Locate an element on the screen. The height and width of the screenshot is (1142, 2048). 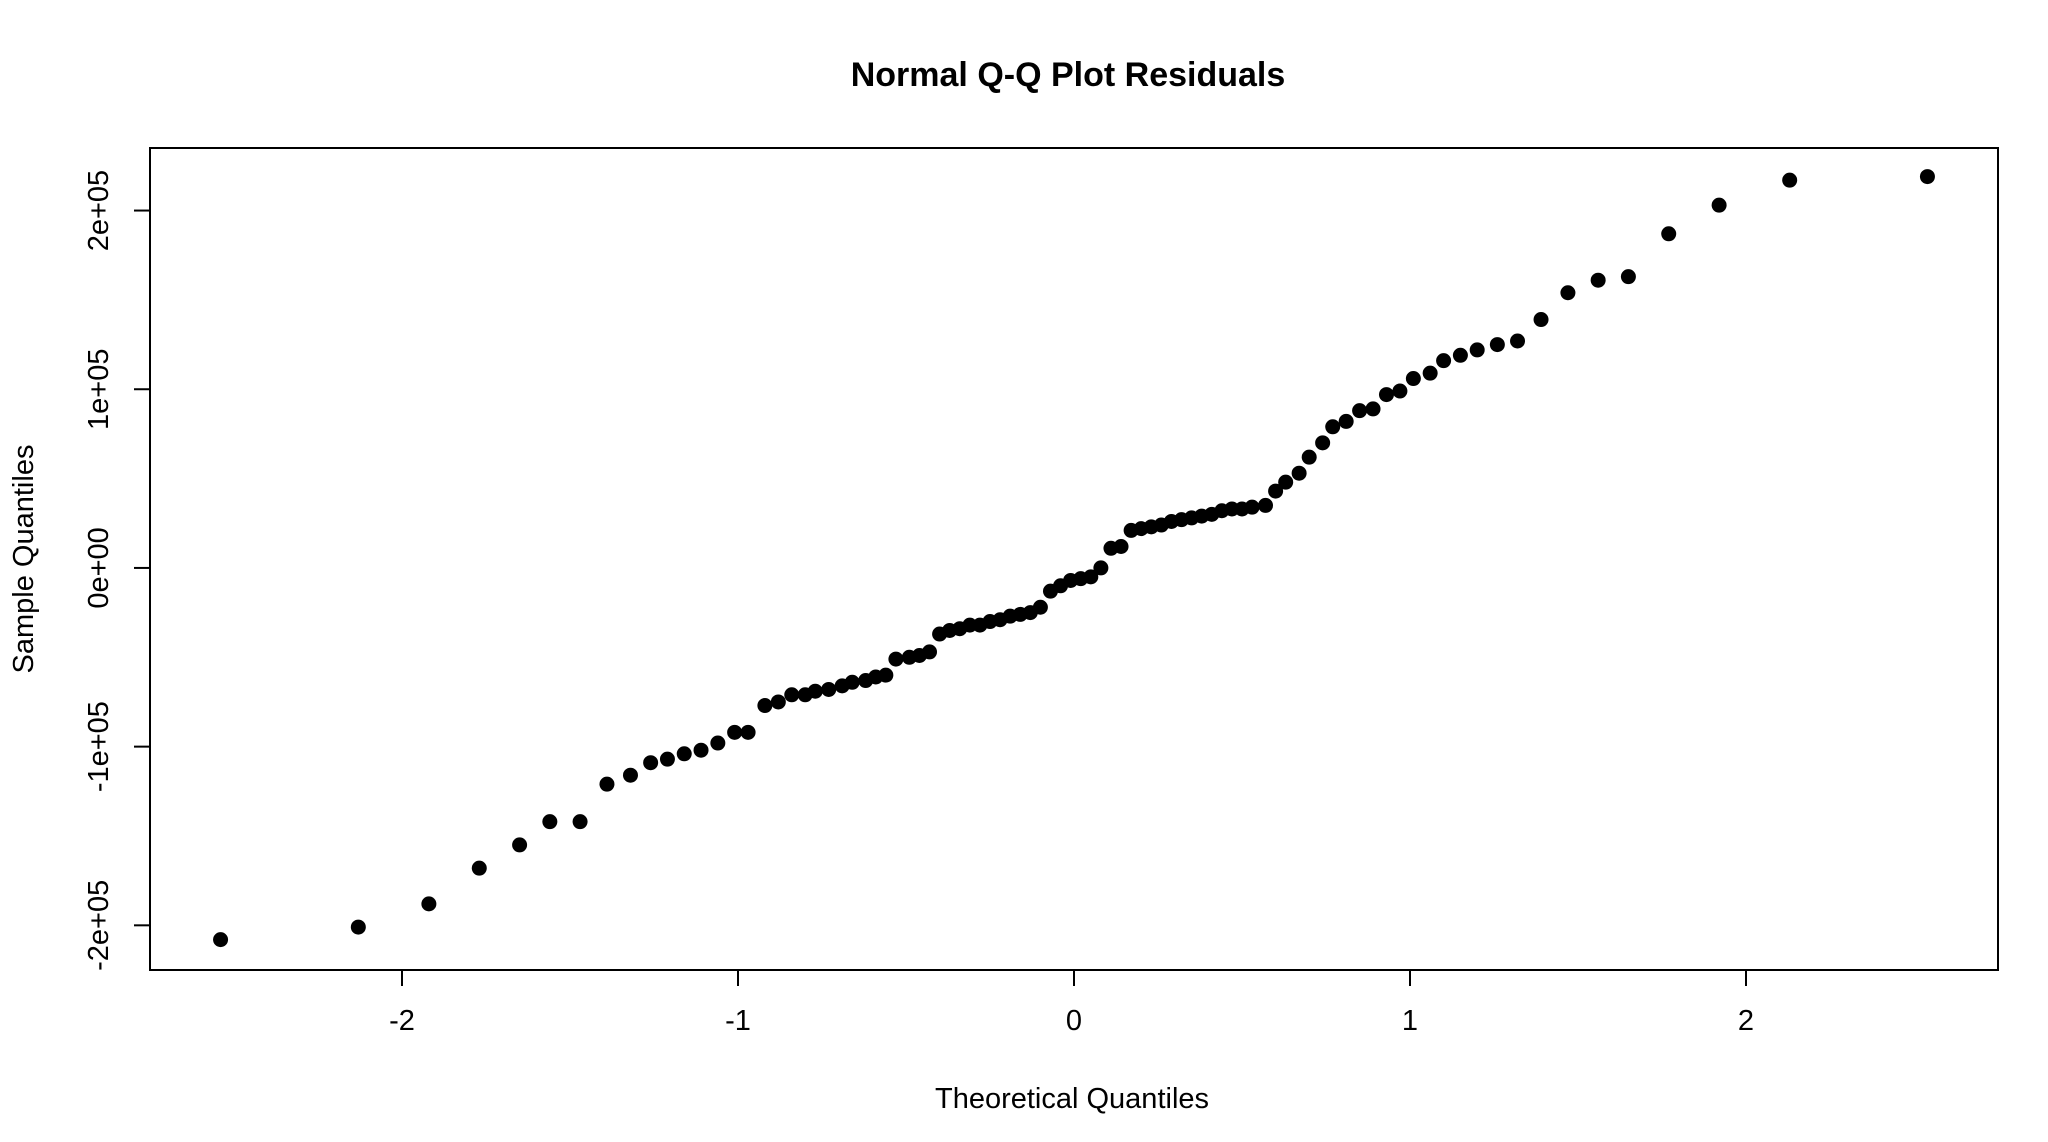
x-axis: -2 -1 0 1 2 is located at coordinates (1071, 1003).